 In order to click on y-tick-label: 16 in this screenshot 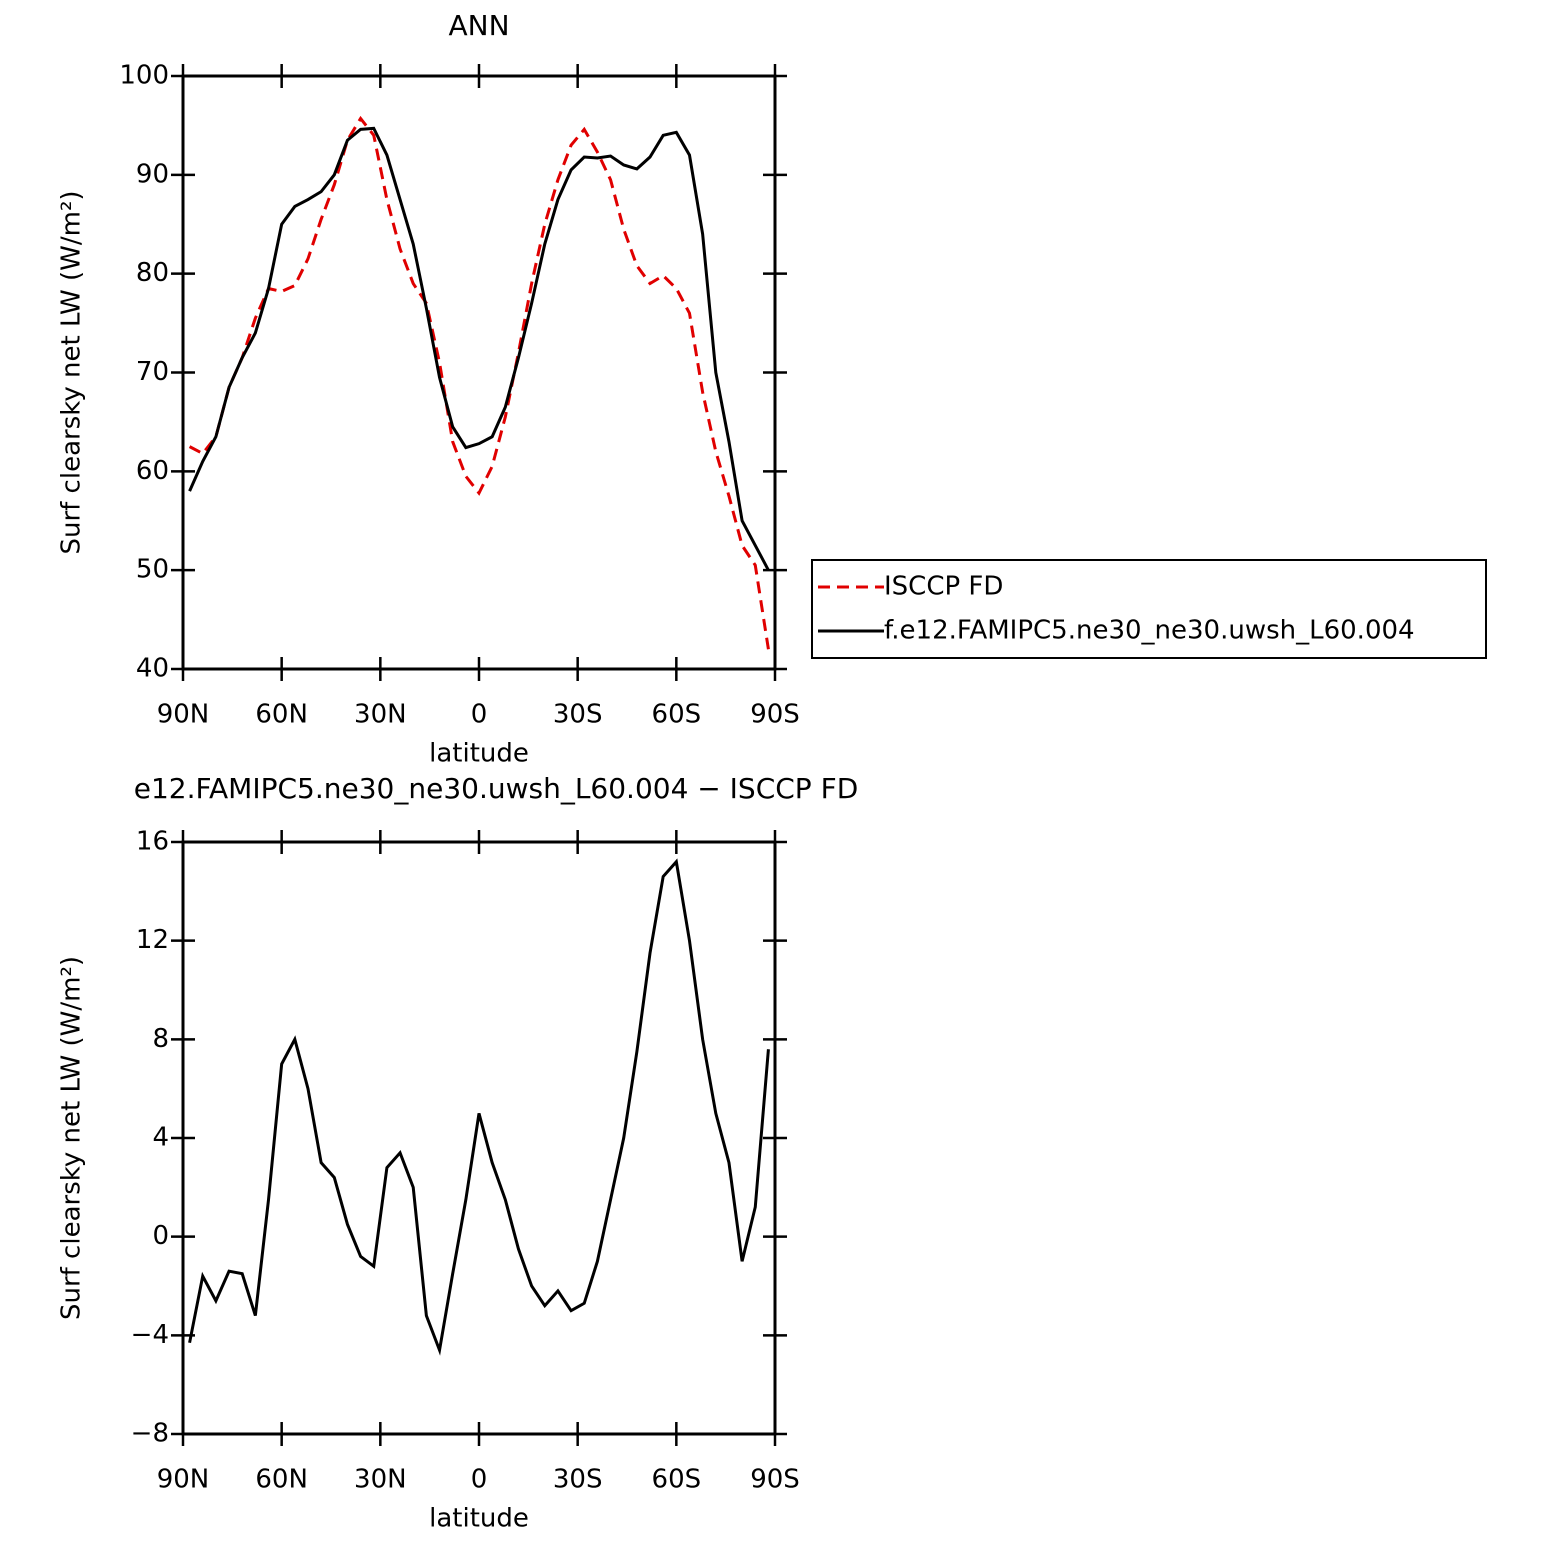, I will do `click(152, 842)`.